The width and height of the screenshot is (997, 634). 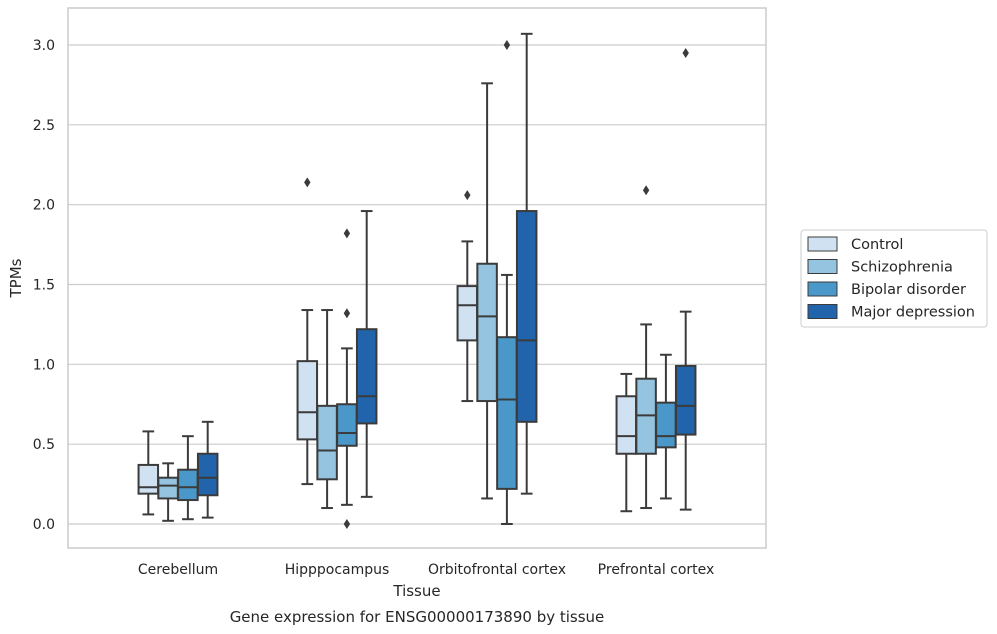 I want to click on y-axis-label: TPMs, so click(x=16, y=278).